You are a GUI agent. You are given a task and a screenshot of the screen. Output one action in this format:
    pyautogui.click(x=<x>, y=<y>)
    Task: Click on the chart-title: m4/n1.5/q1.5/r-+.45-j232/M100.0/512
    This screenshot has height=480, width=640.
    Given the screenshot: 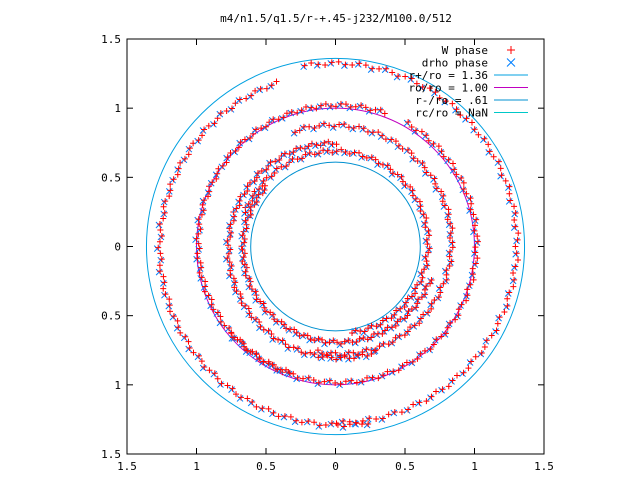 What is the action you would take?
    pyautogui.click(x=336, y=18)
    